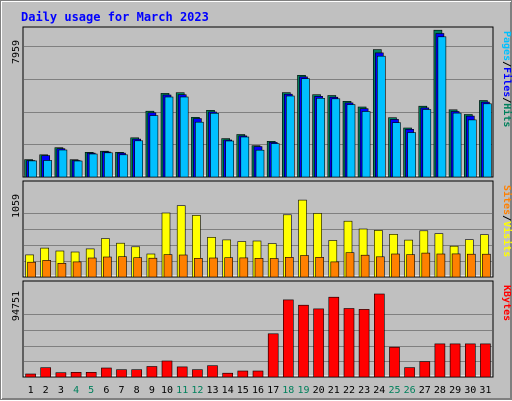  I want to click on day-label-29: 29, so click(455, 390).